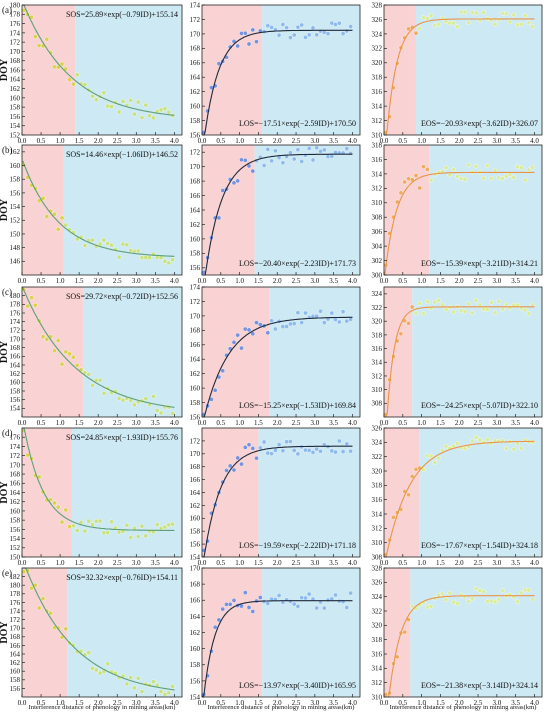  What do you see at coordinates (377, 640) in the screenshot?
I see `y-tick-label: 318` at bounding box center [377, 640].